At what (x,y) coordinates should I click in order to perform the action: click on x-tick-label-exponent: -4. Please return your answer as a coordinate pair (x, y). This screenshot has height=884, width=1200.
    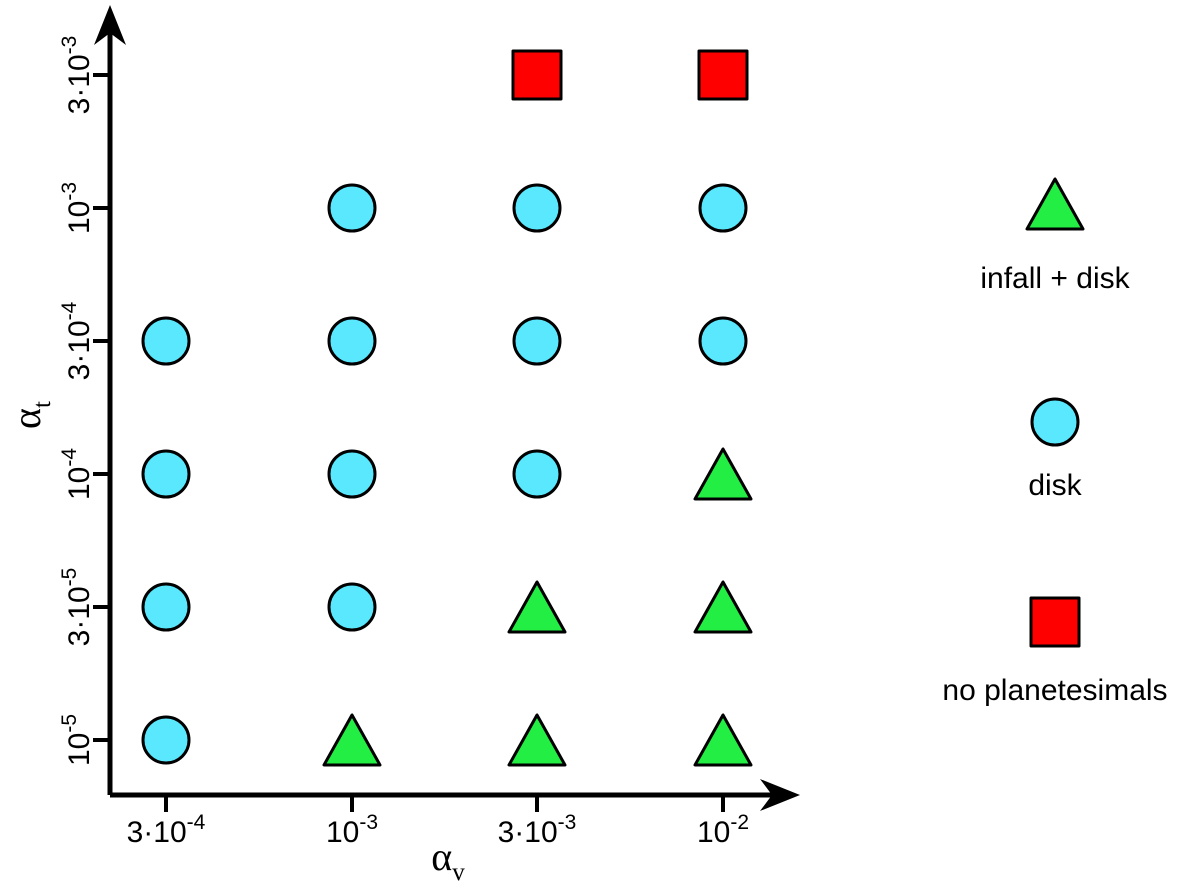
    Looking at the image, I should click on (196, 822).